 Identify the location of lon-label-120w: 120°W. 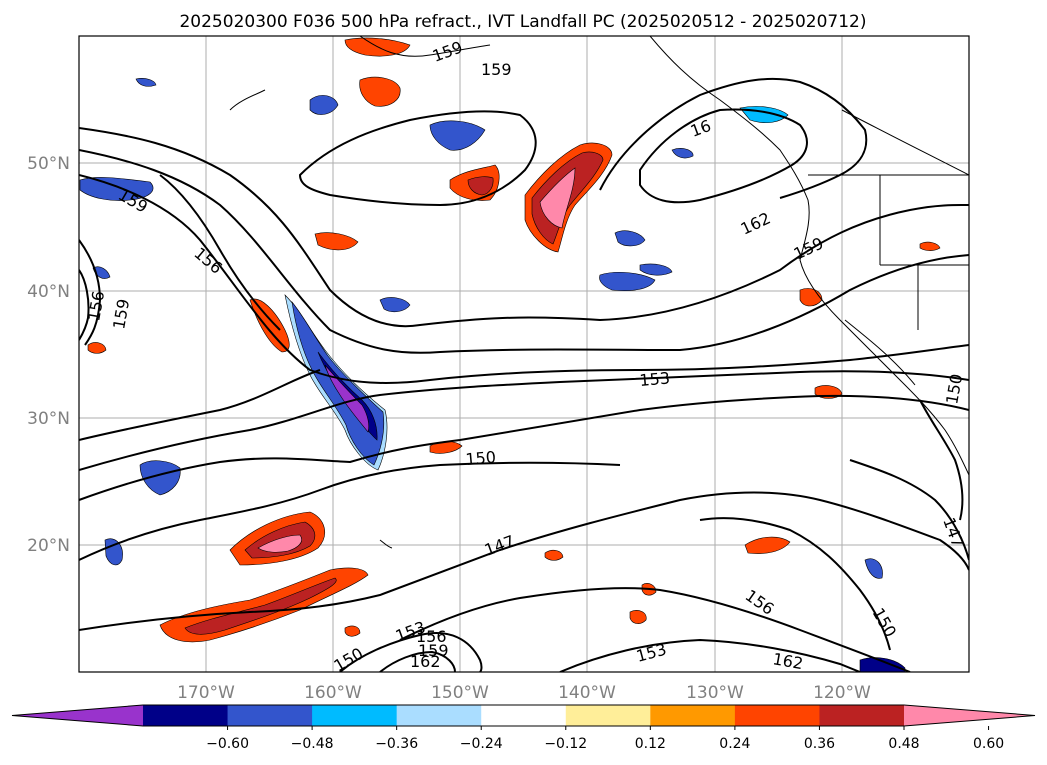
(842, 693).